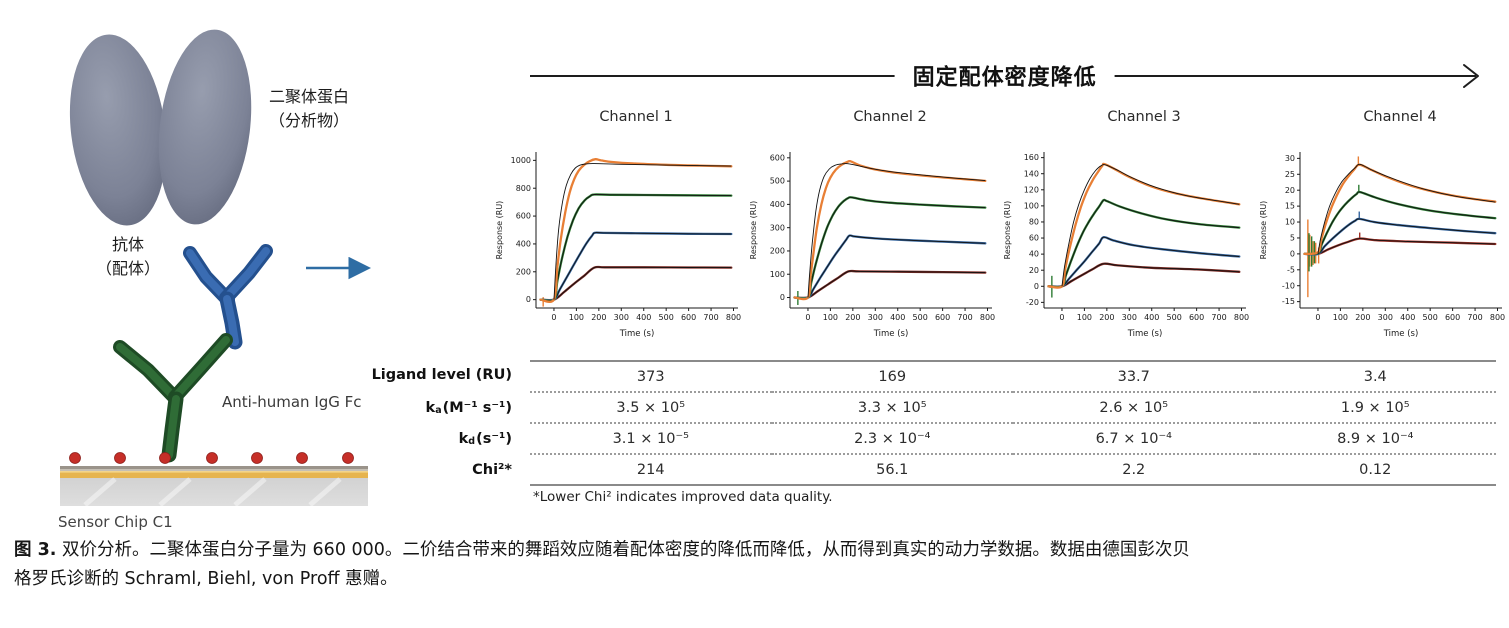  What do you see at coordinates (35, 550) in the screenshot?
I see `caption-figure-number: 图 3.` at bounding box center [35, 550].